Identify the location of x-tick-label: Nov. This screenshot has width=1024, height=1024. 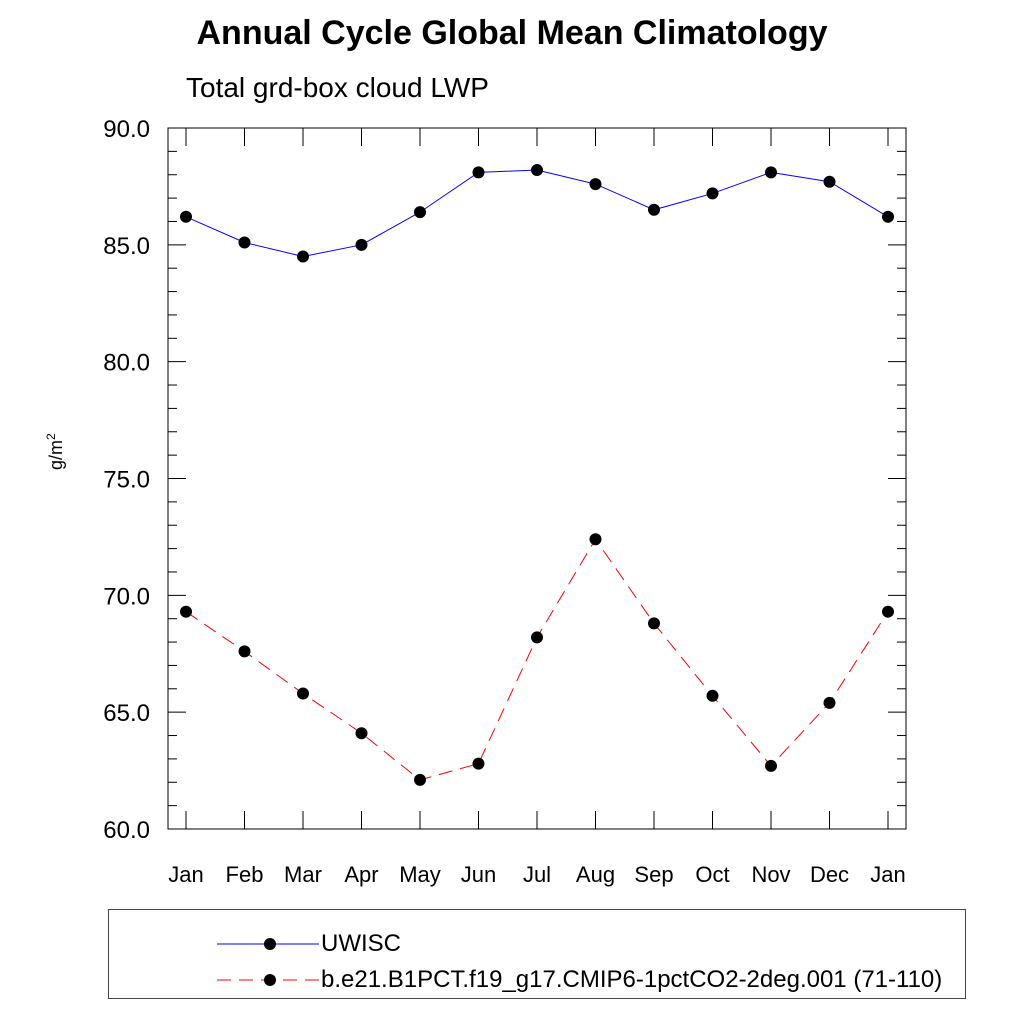
(770, 874).